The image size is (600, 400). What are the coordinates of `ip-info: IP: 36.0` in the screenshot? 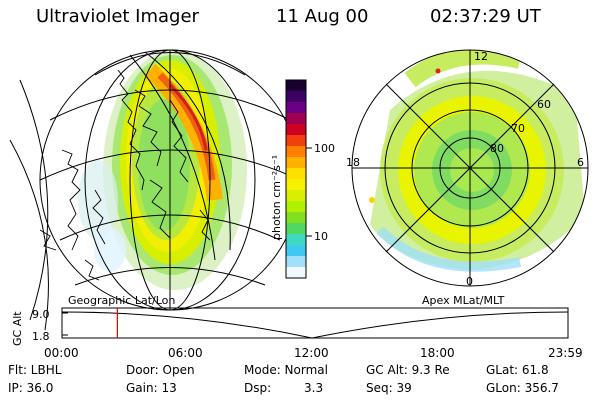 It's located at (31, 388).